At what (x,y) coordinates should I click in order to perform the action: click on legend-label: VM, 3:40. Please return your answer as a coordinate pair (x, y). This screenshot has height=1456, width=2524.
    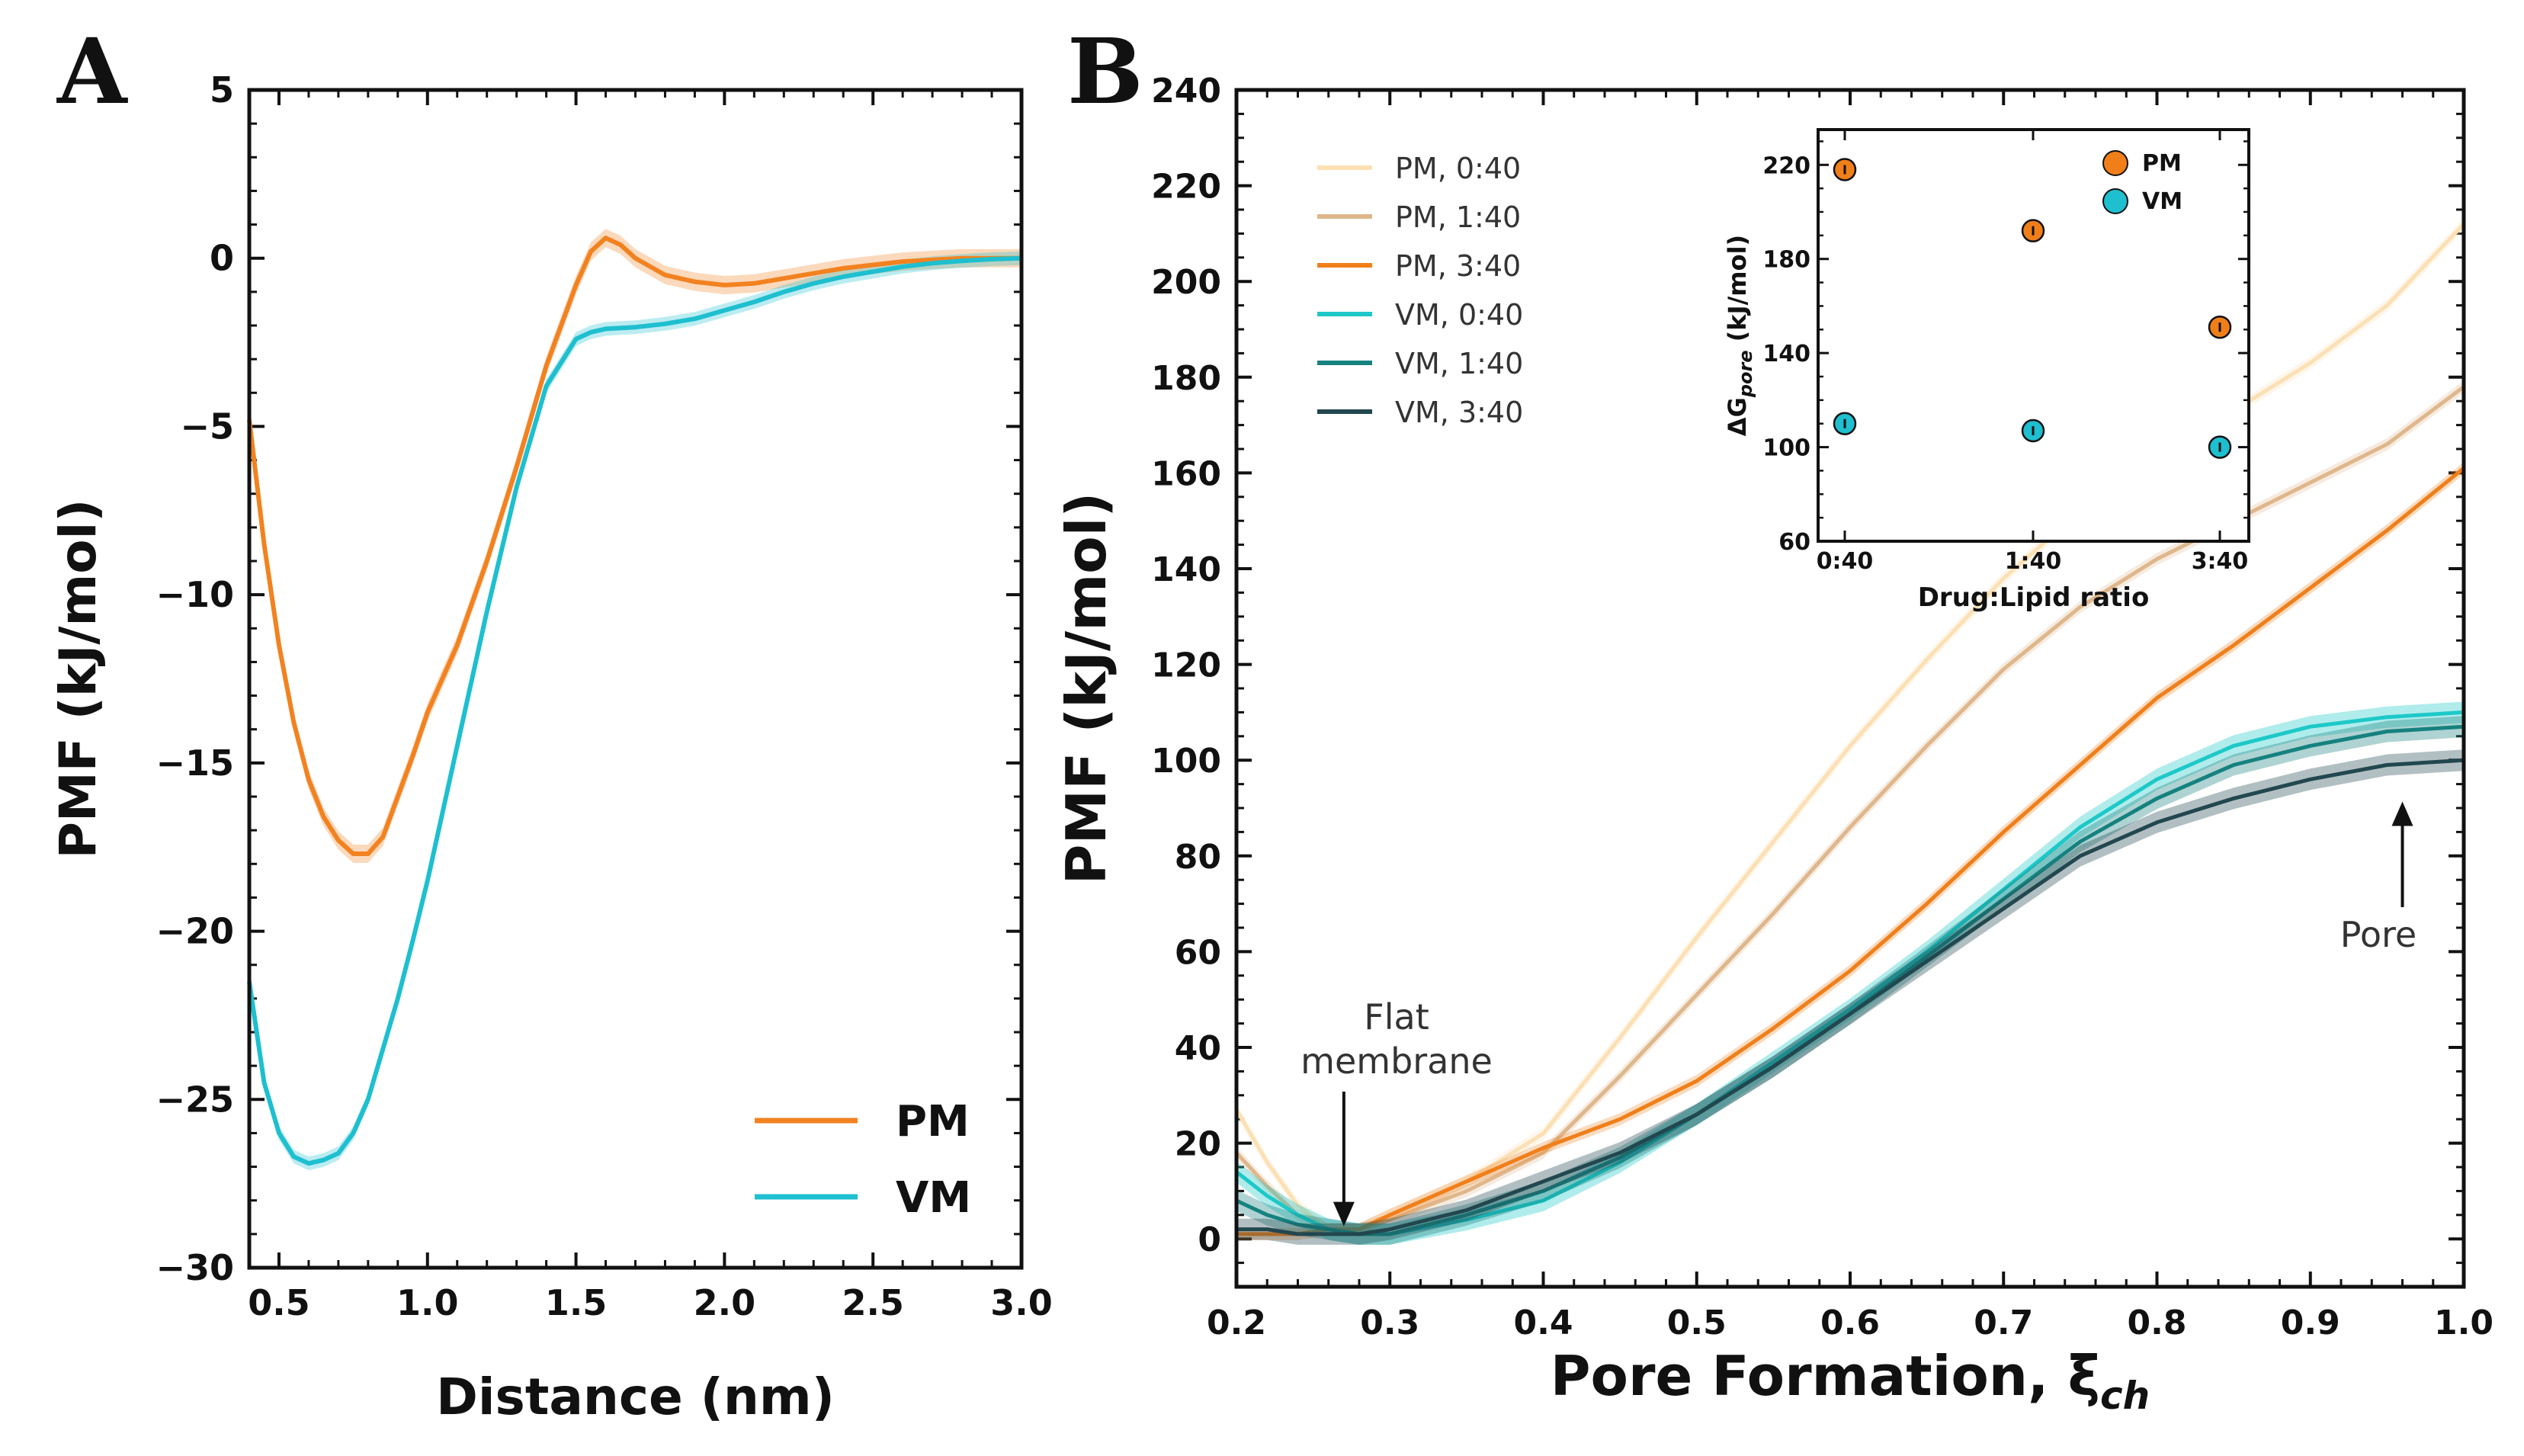
    Looking at the image, I should click on (1459, 412).